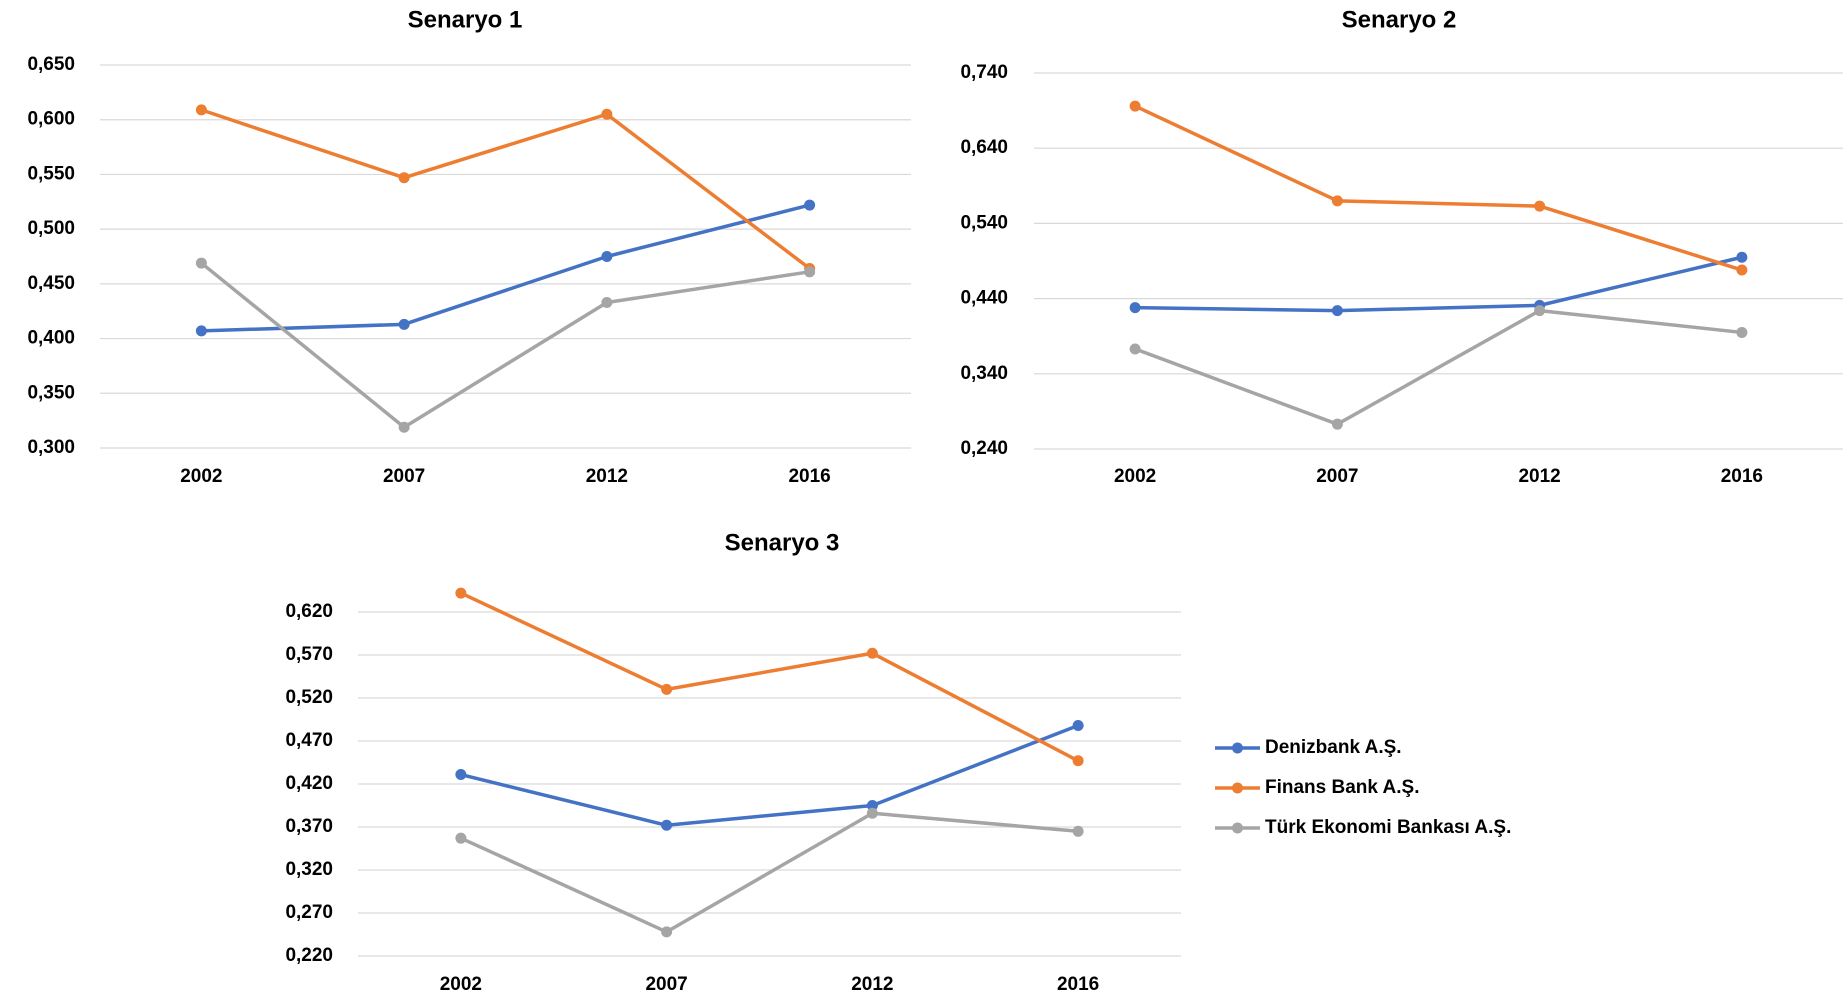  Describe the element at coordinates (51, 338) in the screenshot. I see `y-tick-label: 0,400` at that location.